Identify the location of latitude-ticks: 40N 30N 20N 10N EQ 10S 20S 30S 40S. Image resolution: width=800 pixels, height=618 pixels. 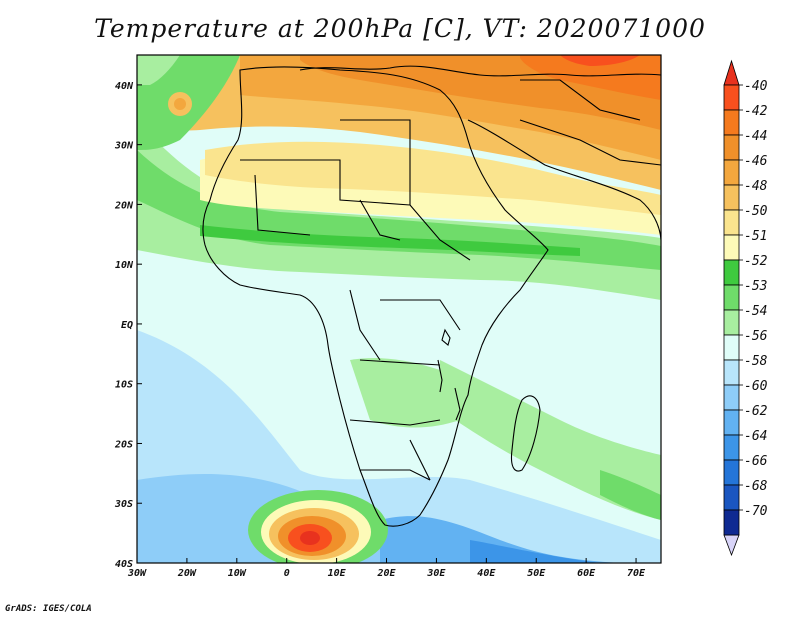
(128, 325).